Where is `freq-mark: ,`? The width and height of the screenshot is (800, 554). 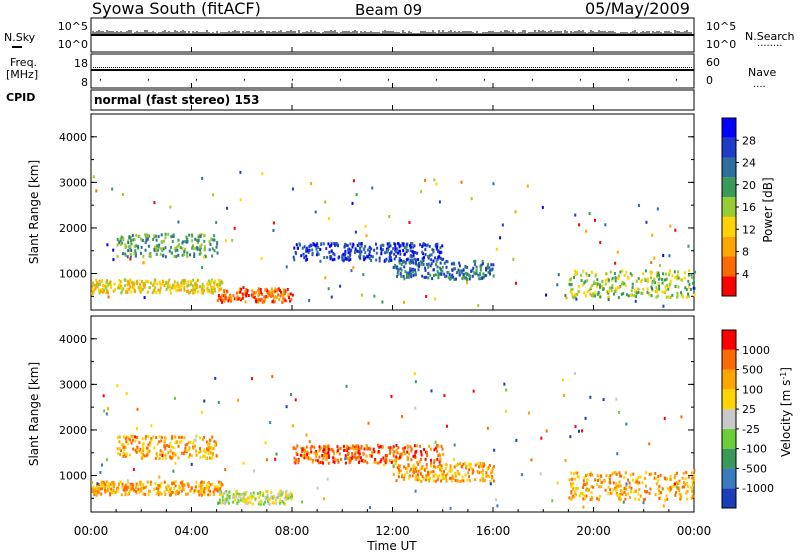 freq-mark: , is located at coordinates (340, 78).